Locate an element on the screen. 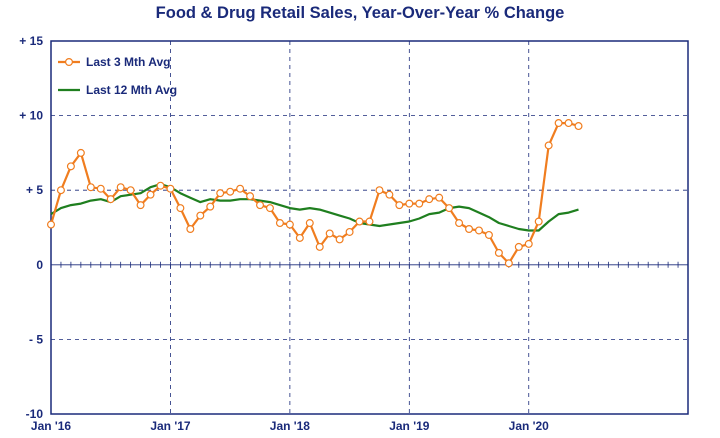  x-tick-label: Jan '18 is located at coordinates (290, 426).